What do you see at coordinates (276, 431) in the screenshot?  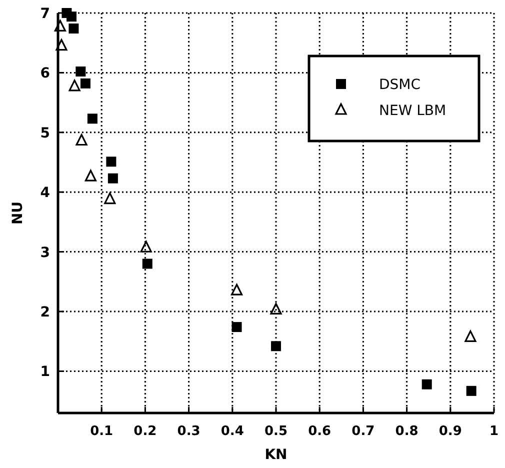 I see `x-tick-label: 0.5` at bounding box center [276, 431].